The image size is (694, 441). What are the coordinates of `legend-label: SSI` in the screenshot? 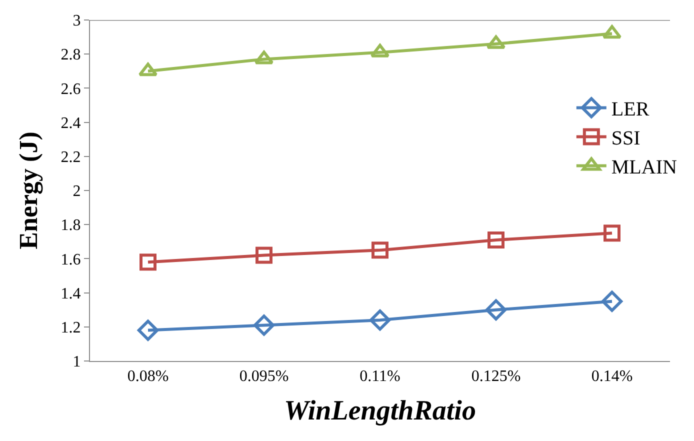 It's located at (625, 139).